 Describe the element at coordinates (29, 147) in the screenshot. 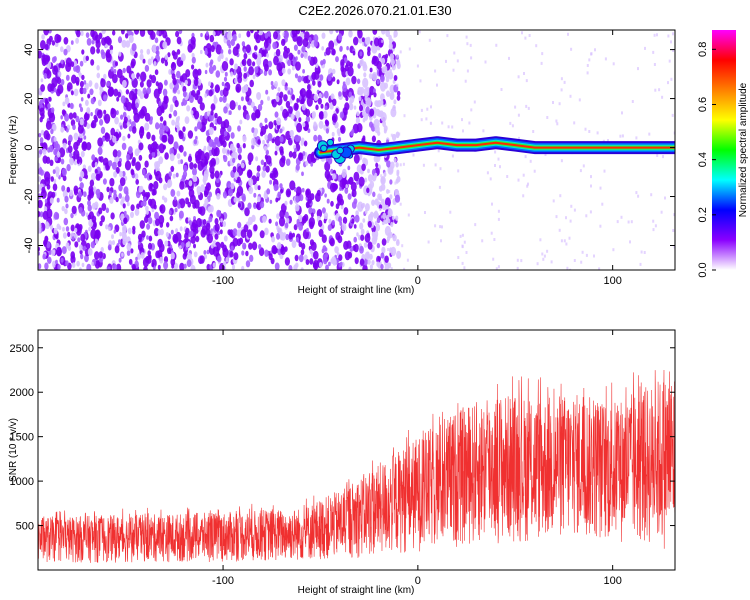

I see `spectrogram-y-tick-label: 0` at that location.